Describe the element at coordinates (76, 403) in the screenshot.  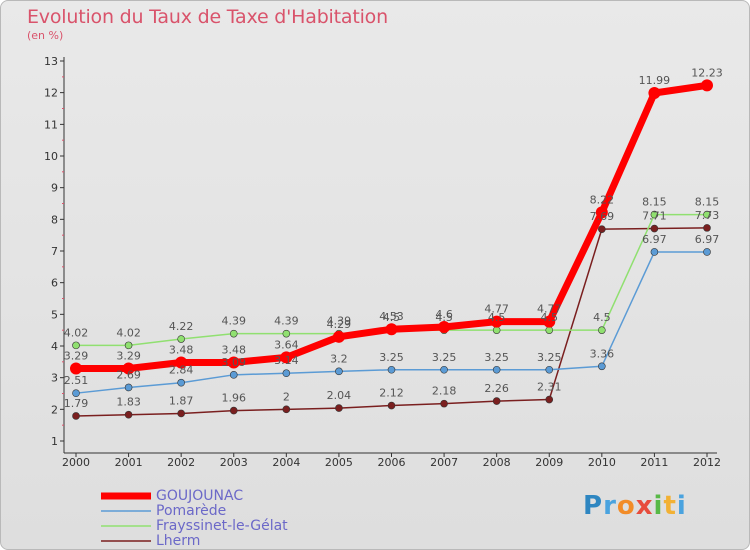
I see `data-label-lherm: 1.79` at that location.